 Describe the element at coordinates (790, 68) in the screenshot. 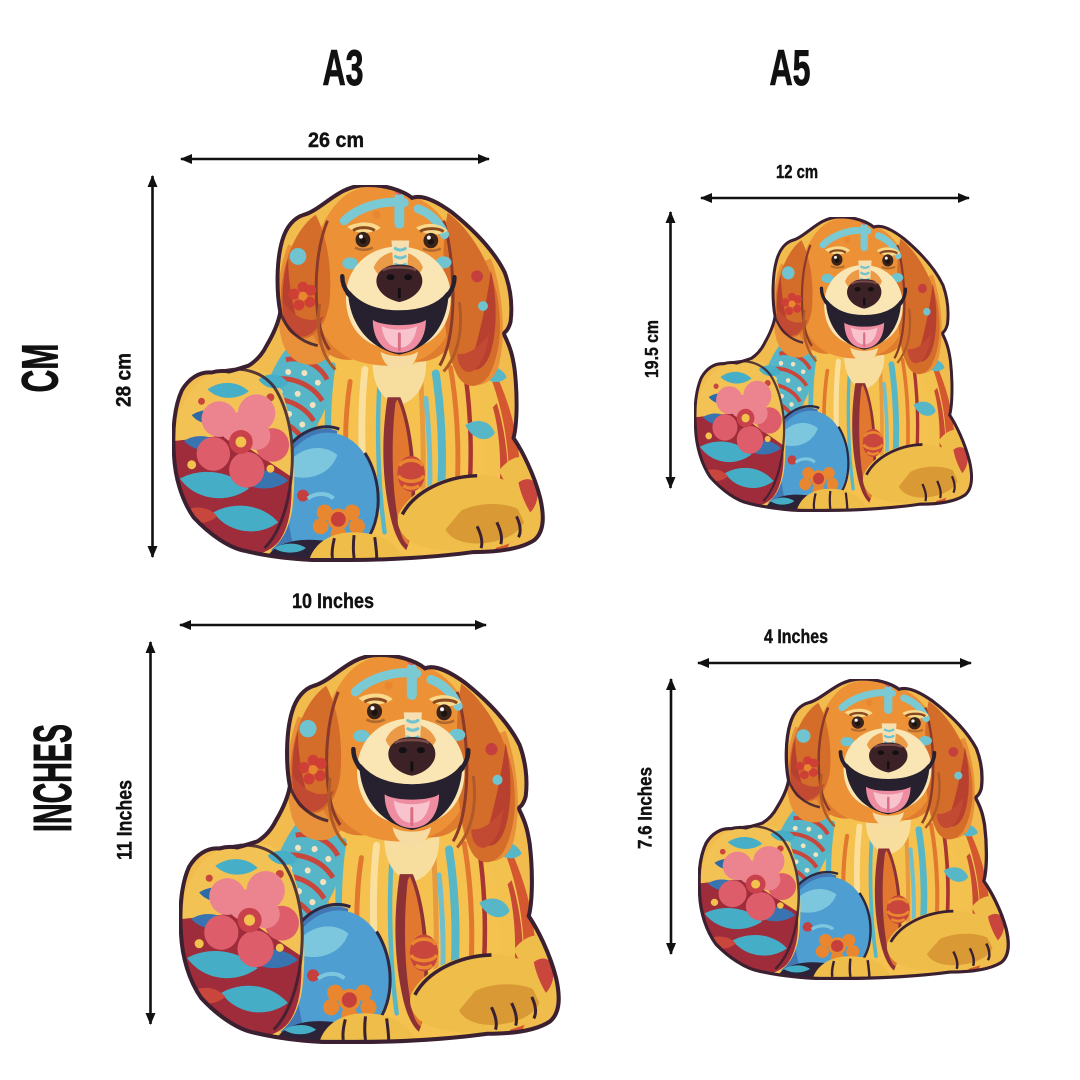

I see `svg-text: A5` at that location.